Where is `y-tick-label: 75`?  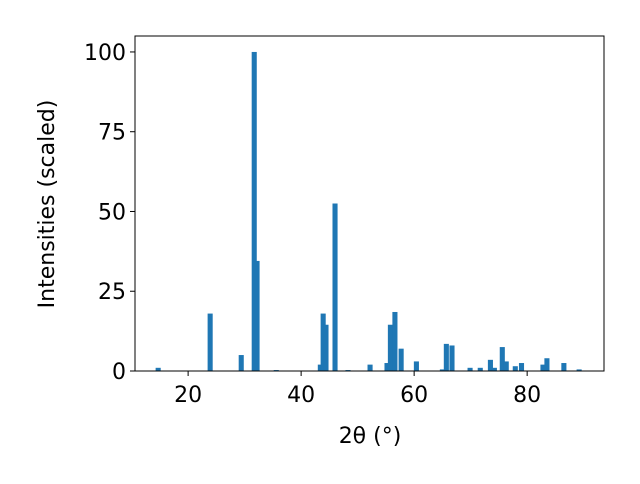 y-tick-label: 75 is located at coordinates (112, 133).